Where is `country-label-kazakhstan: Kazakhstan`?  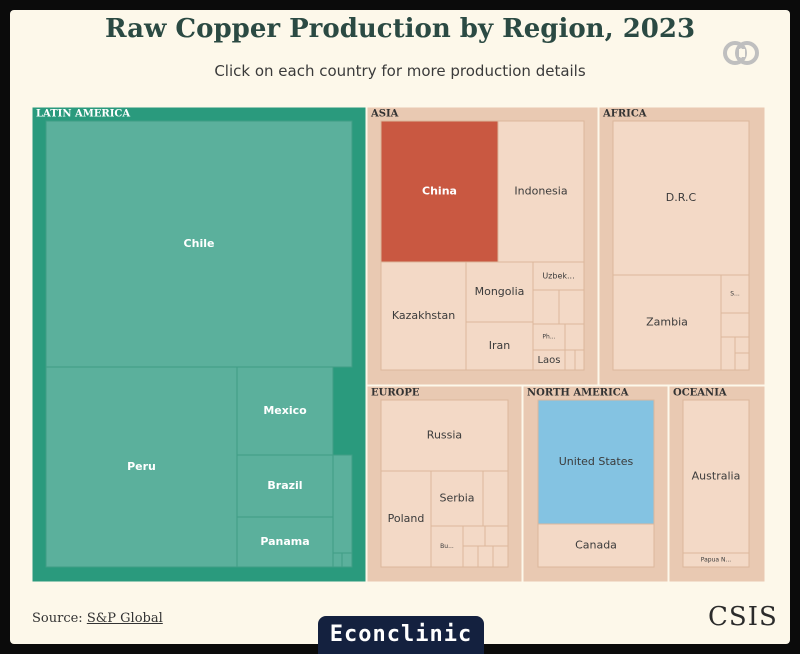
country-label-kazakhstan: Kazakhstan is located at coordinates (423, 315).